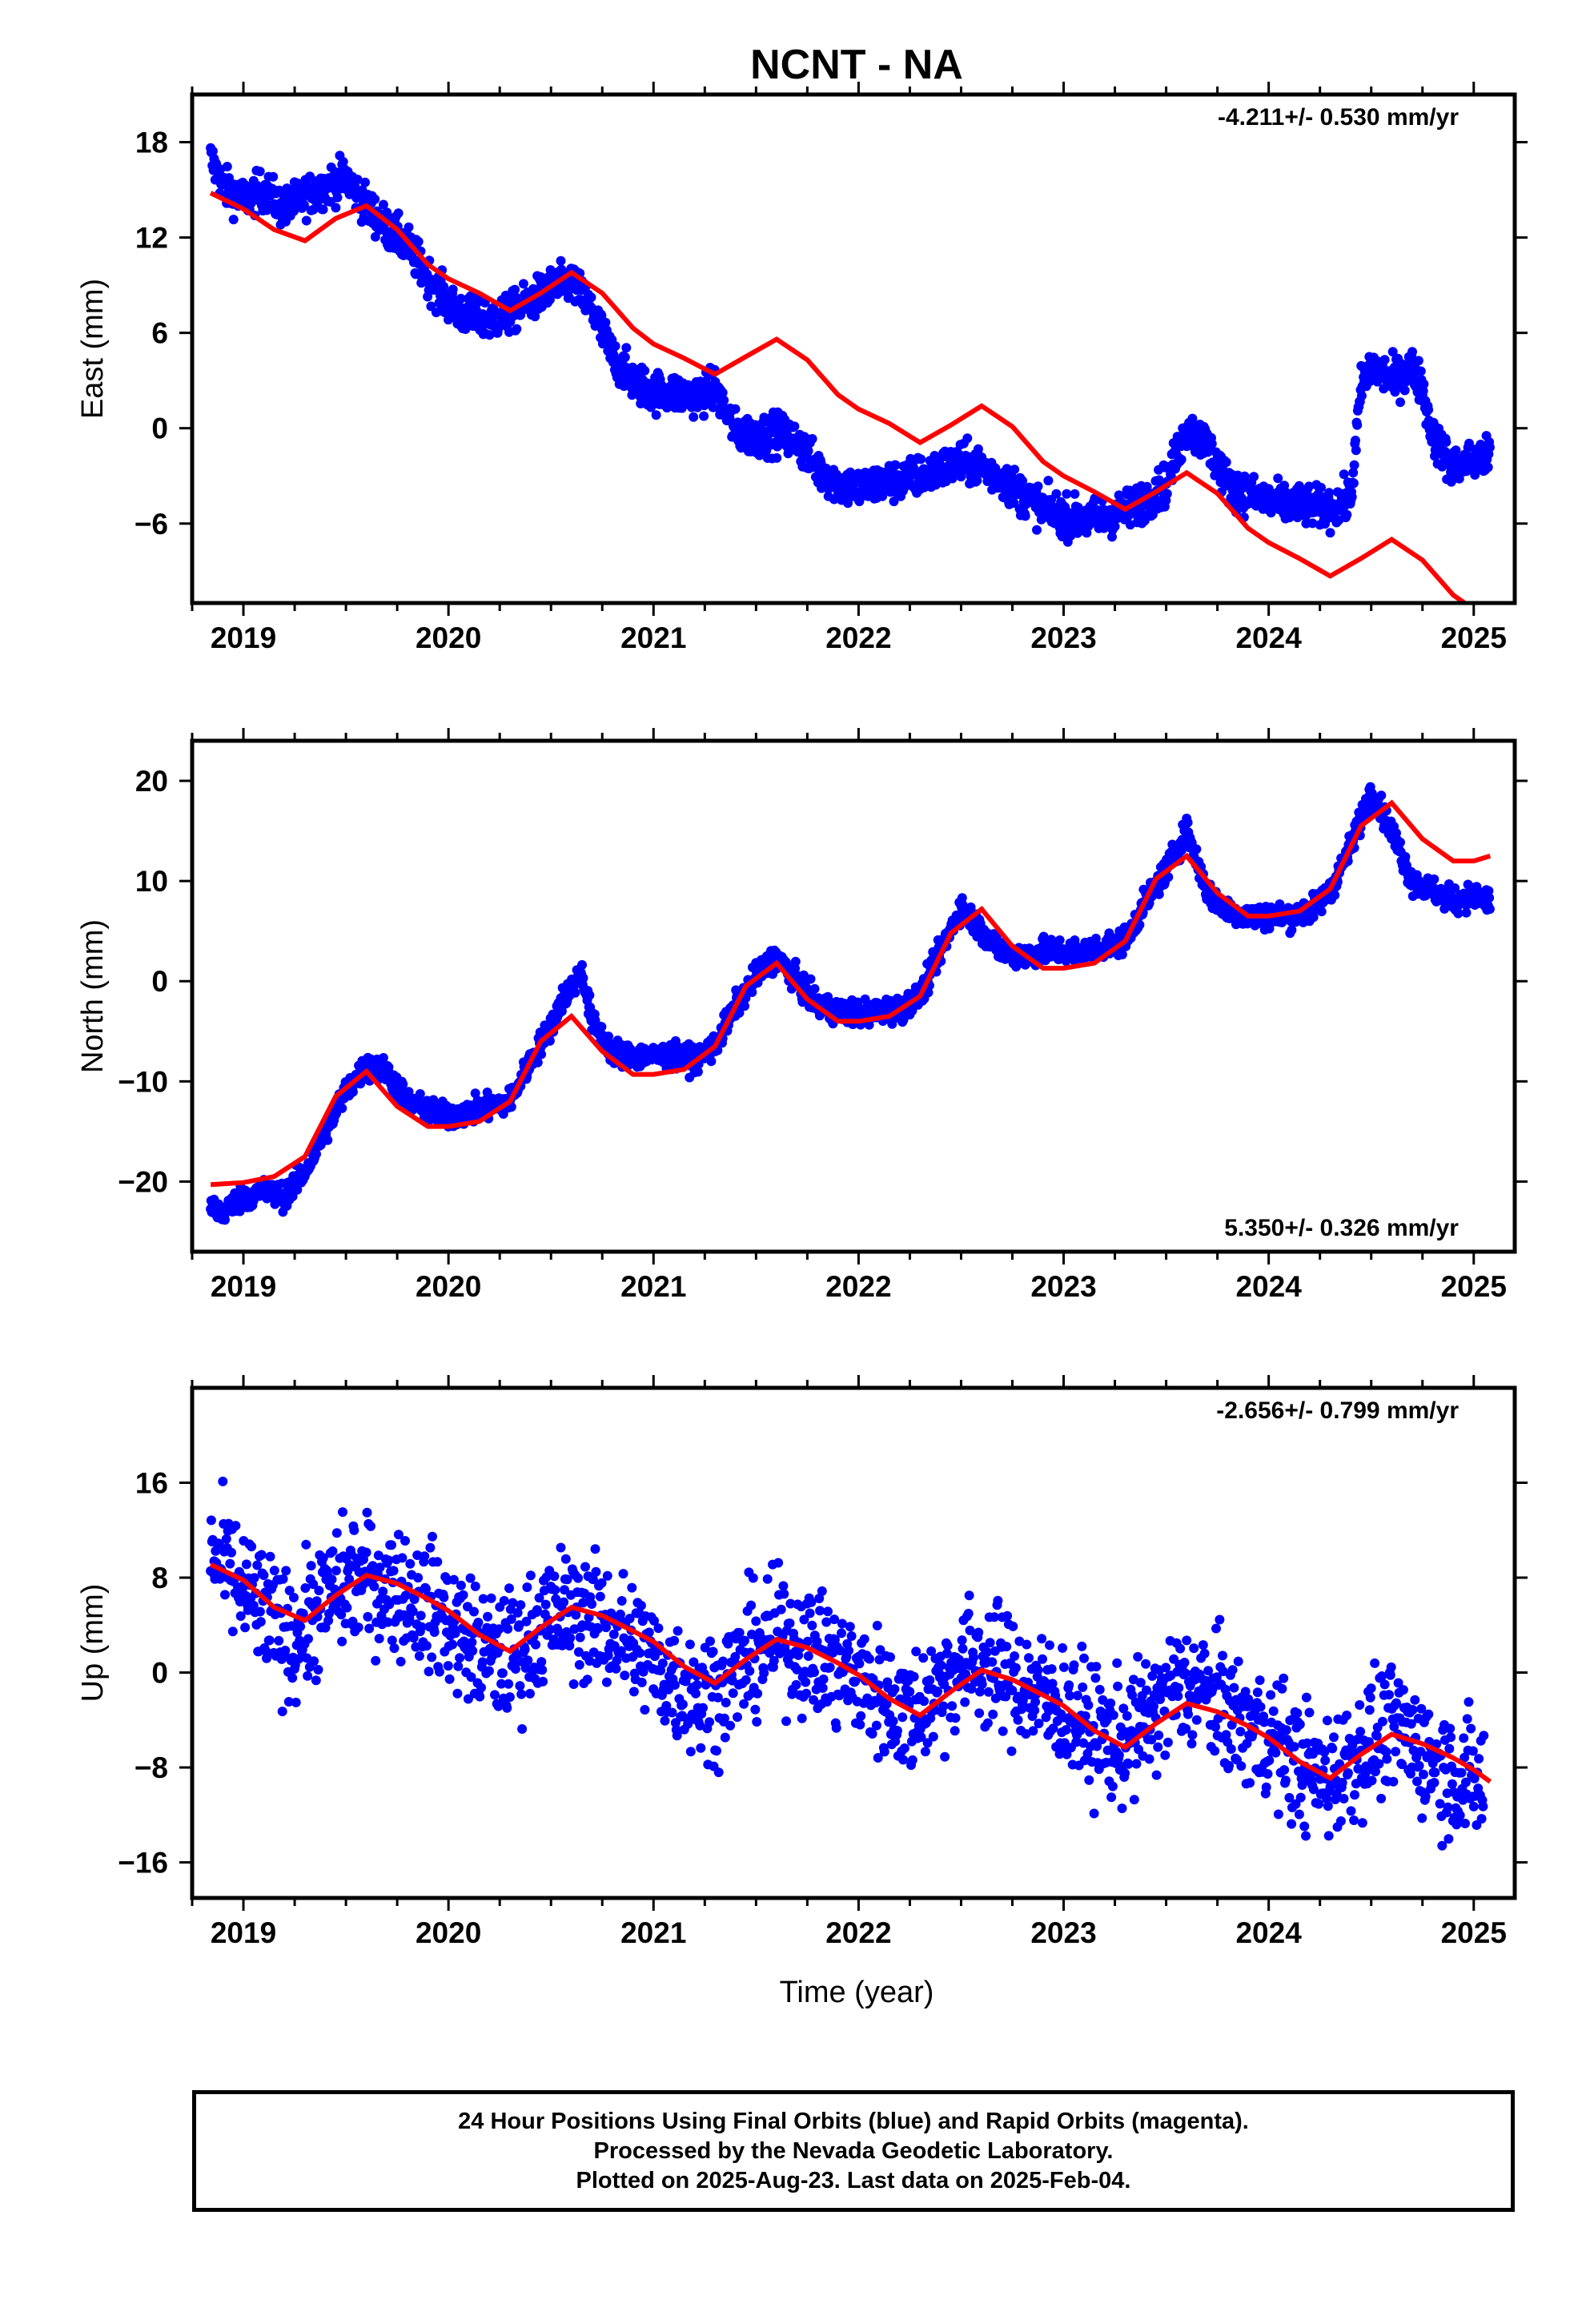 The image size is (1582, 2324). Describe the element at coordinates (448, 637) in the screenshot. I see `x-tick-label: 2020` at that location.